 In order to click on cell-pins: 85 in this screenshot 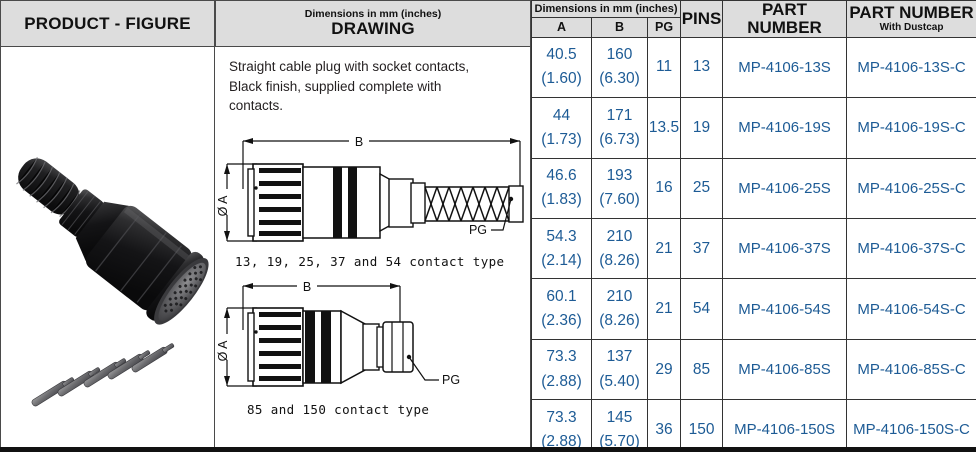, I will do `click(702, 369)`.